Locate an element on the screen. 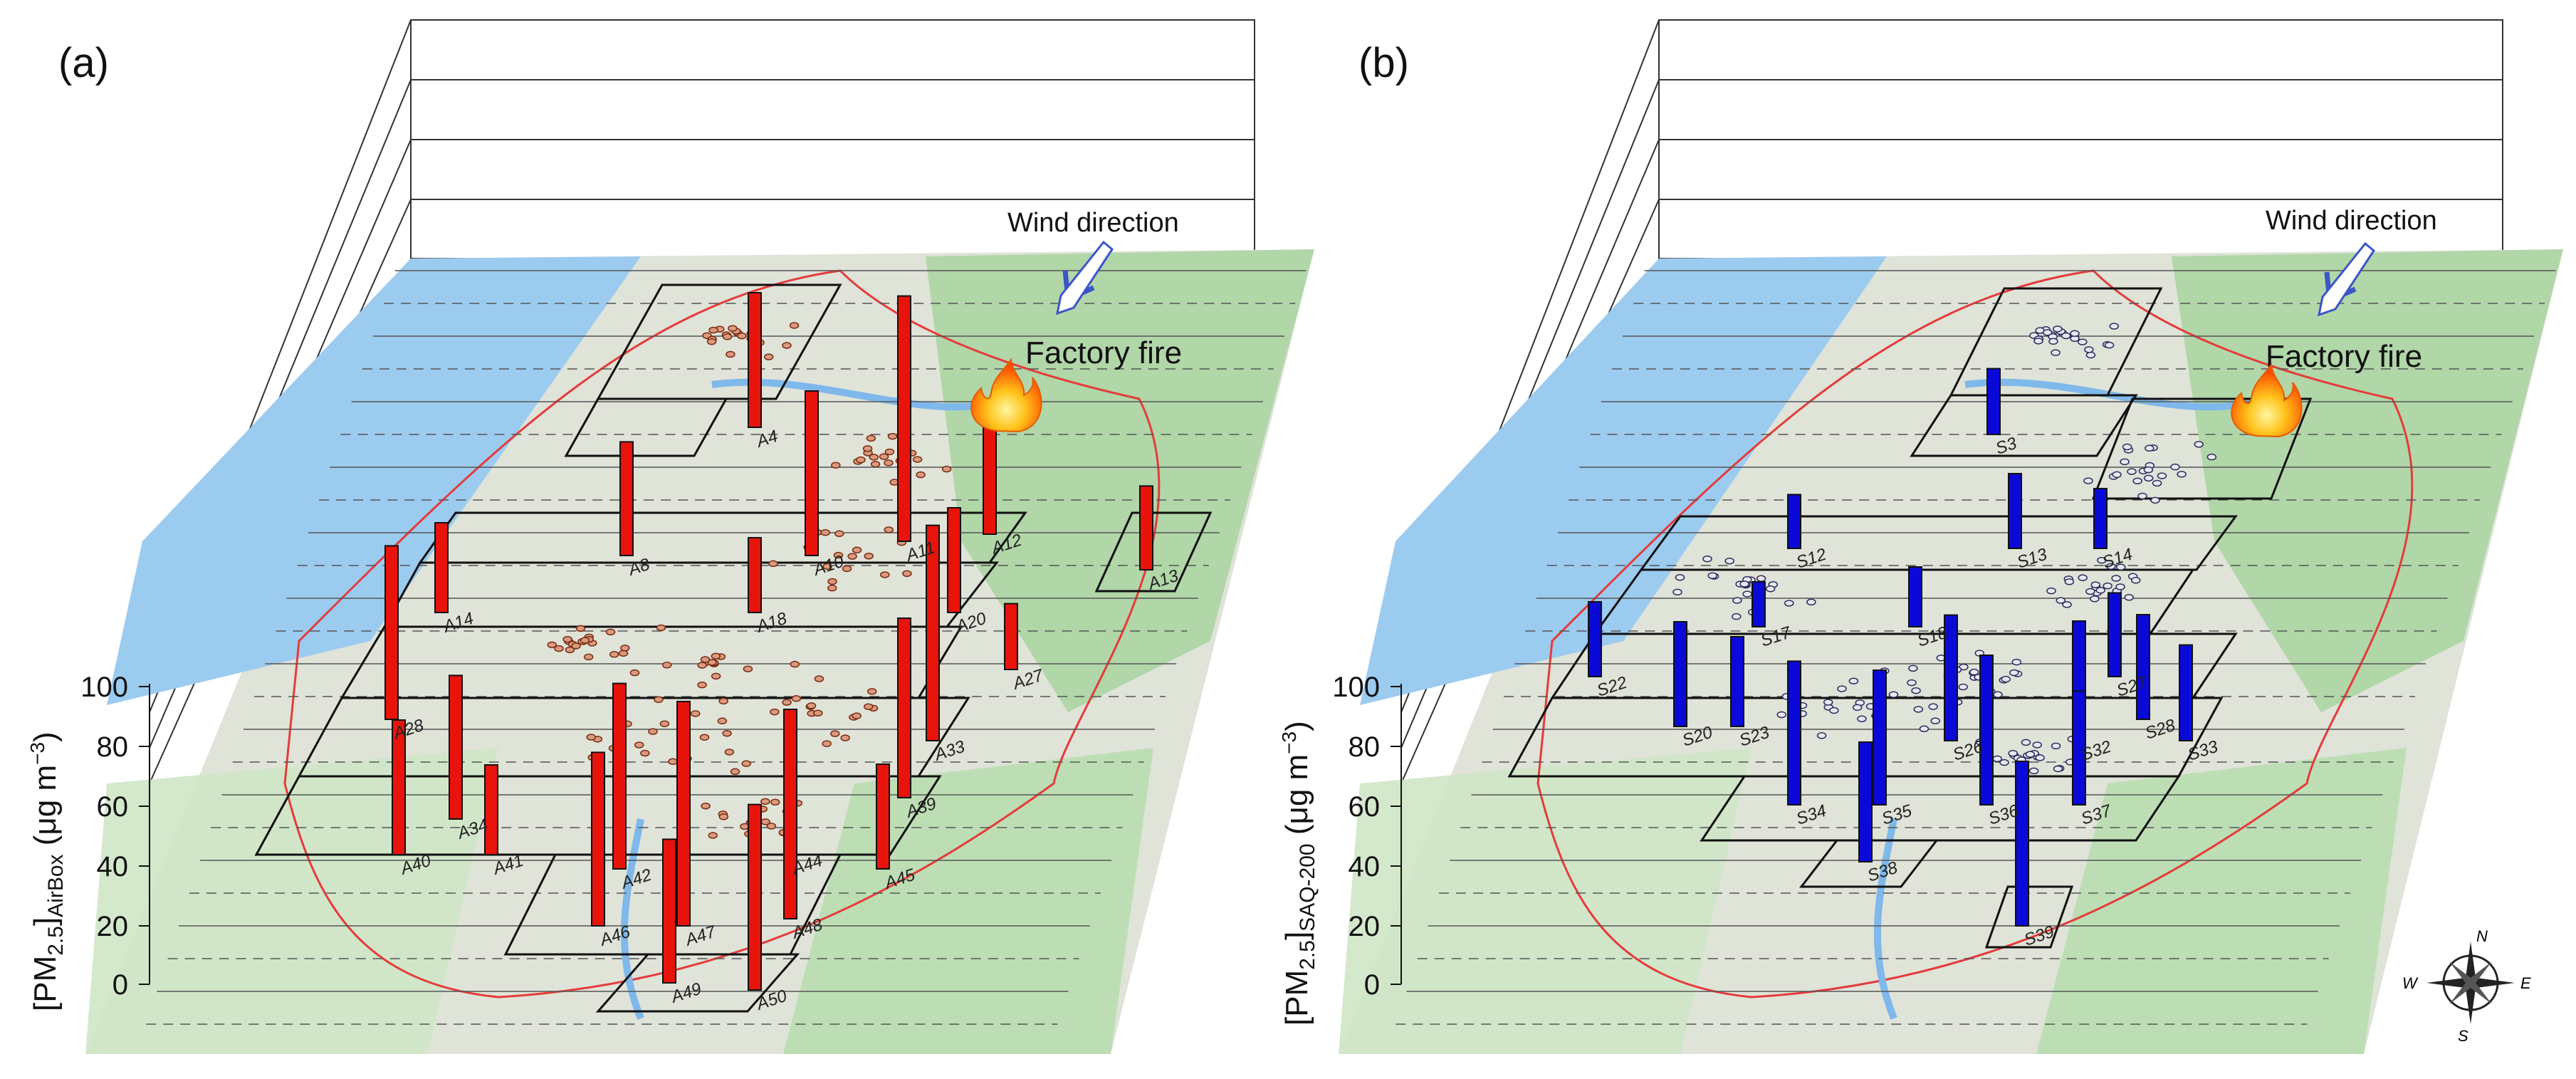  bar-A33 is located at coordinates (933, 633).